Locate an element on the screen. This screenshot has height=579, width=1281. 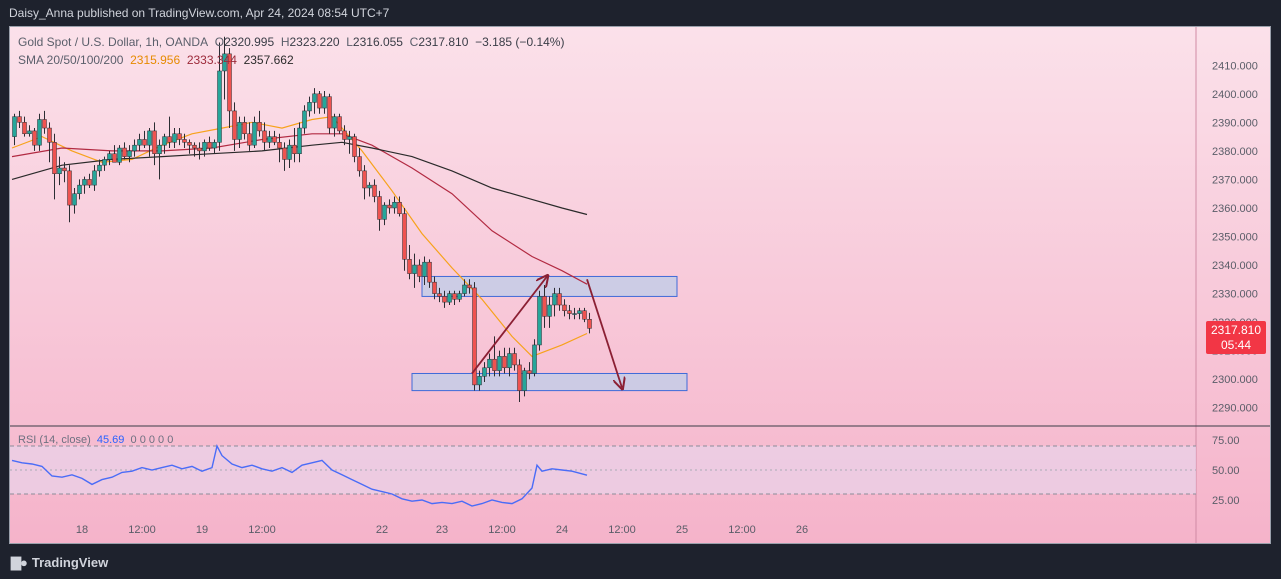
rsi-legend: RSI (14, close) 45.69 0 0 0 0 0 is located at coordinates (95, 440).